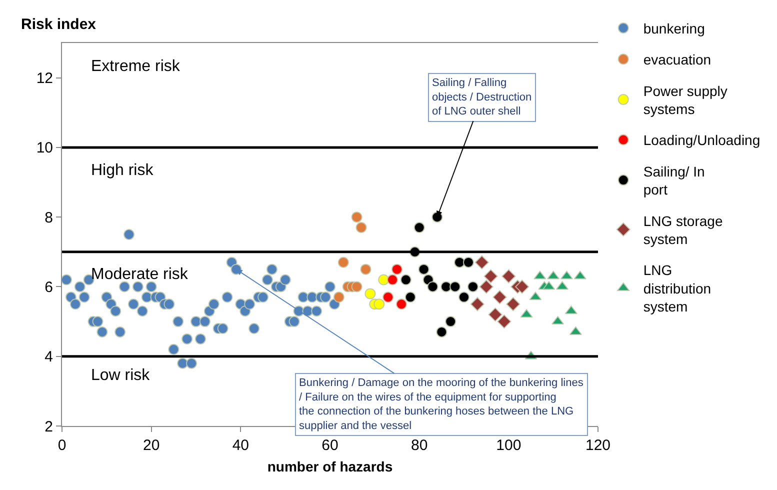 Image resolution: width=777 pixels, height=490 pixels. What do you see at coordinates (44, 148) in the screenshot?
I see `y-tick-label: 10` at bounding box center [44, 148].